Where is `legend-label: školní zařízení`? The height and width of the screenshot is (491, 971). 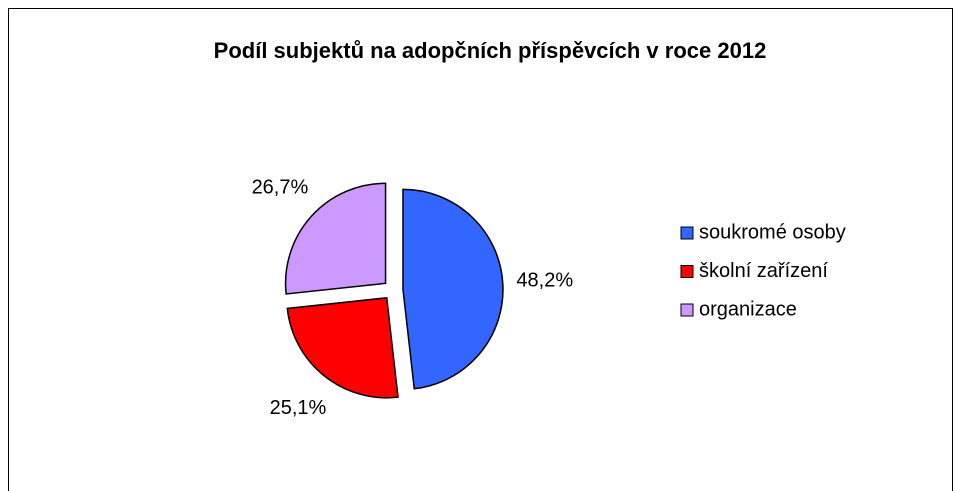
legend-label: školní zařízení is located at coordinates (763, 271).